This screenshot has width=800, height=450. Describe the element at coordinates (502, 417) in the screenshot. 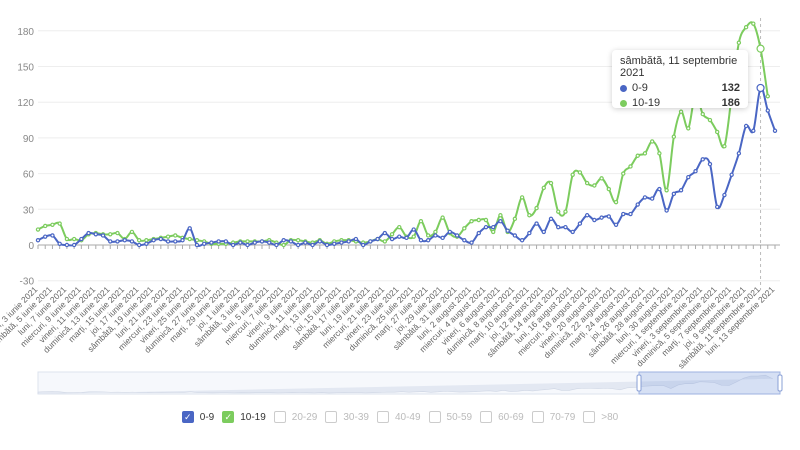

I see `legend-item-60-69: 60-69` at that location.